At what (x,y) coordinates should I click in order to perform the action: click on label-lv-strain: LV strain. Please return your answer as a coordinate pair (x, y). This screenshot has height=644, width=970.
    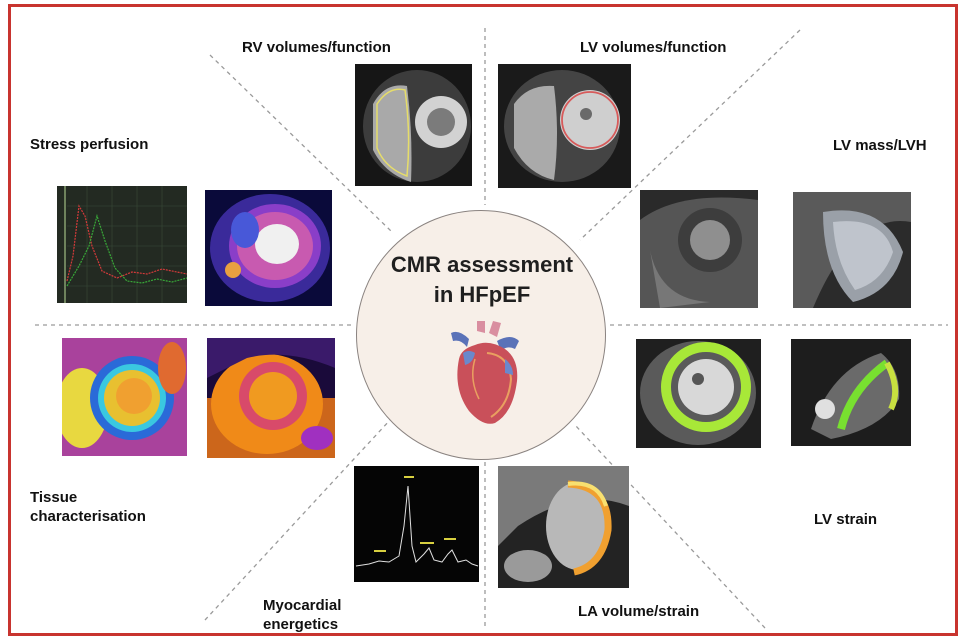
    Looking at the image, I should click on (846, 519).